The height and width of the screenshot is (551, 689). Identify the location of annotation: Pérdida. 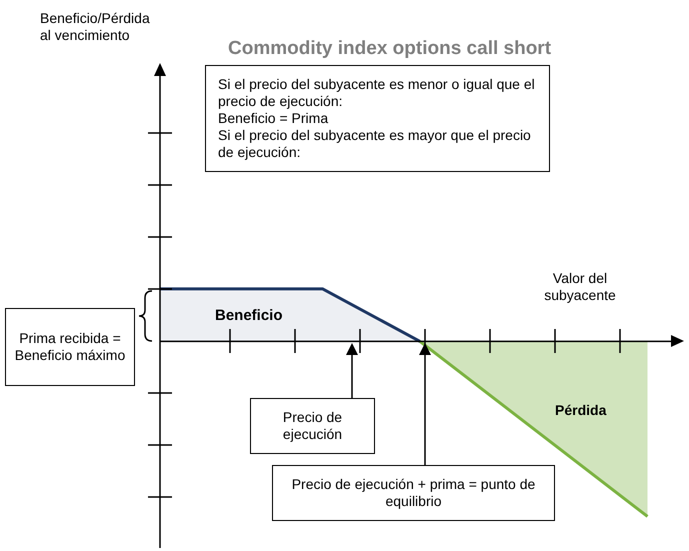
(580, 410).